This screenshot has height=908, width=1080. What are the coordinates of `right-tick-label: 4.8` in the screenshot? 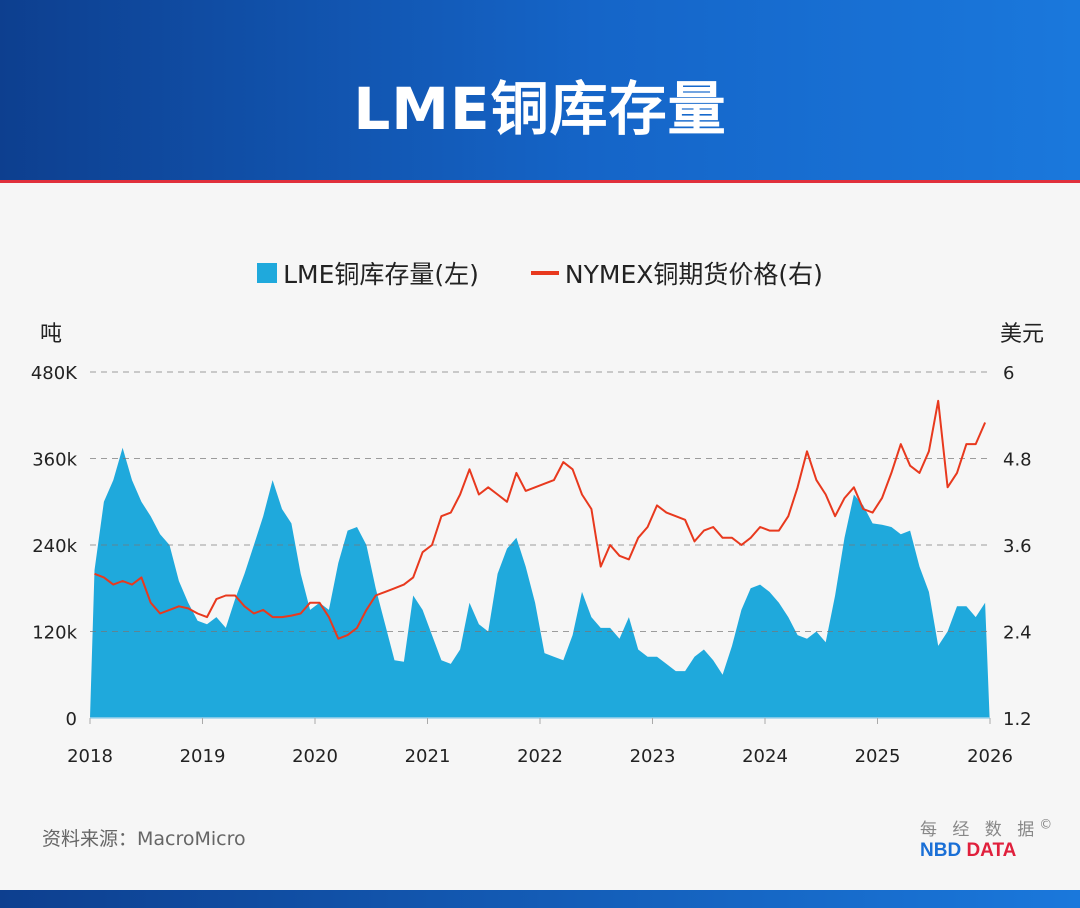 It's located at (1017, 460).